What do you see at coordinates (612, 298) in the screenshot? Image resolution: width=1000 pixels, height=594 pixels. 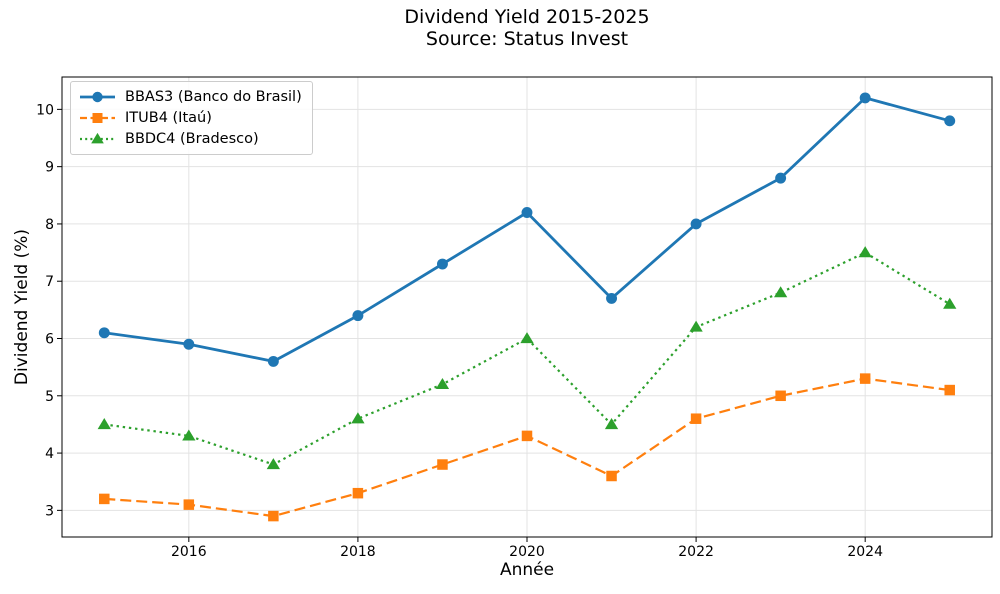 I see `data-point-bbas3-2021` at bounding box center [612, 298].